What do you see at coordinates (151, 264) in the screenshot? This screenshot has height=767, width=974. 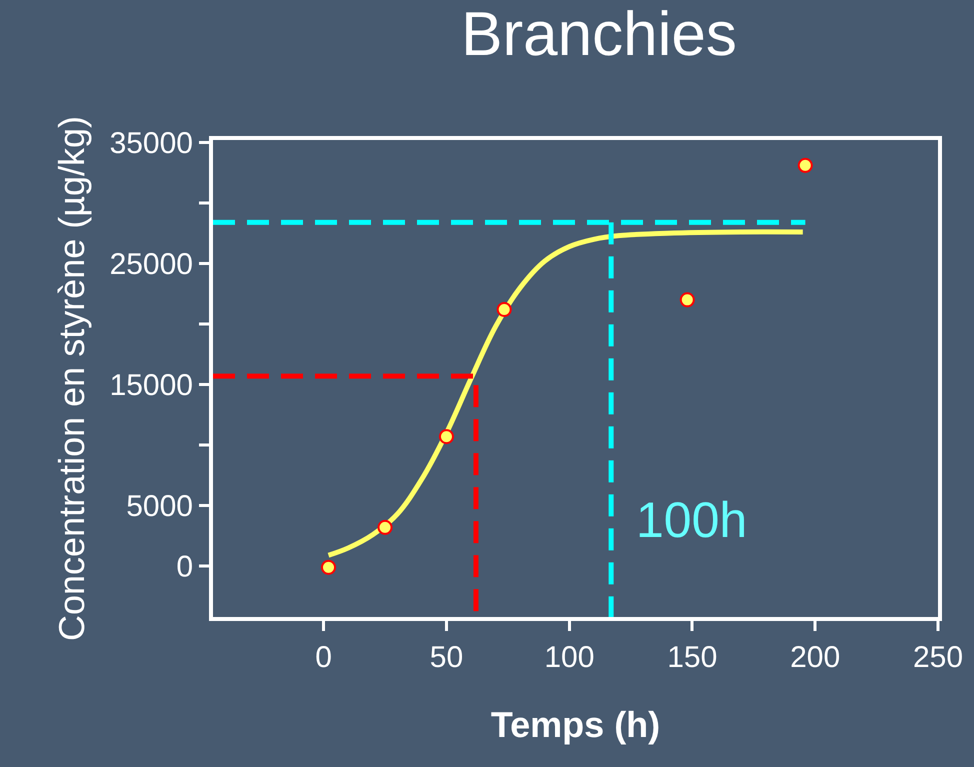 I see `y-tick-label: 25000` at bounding box center [151, 264].